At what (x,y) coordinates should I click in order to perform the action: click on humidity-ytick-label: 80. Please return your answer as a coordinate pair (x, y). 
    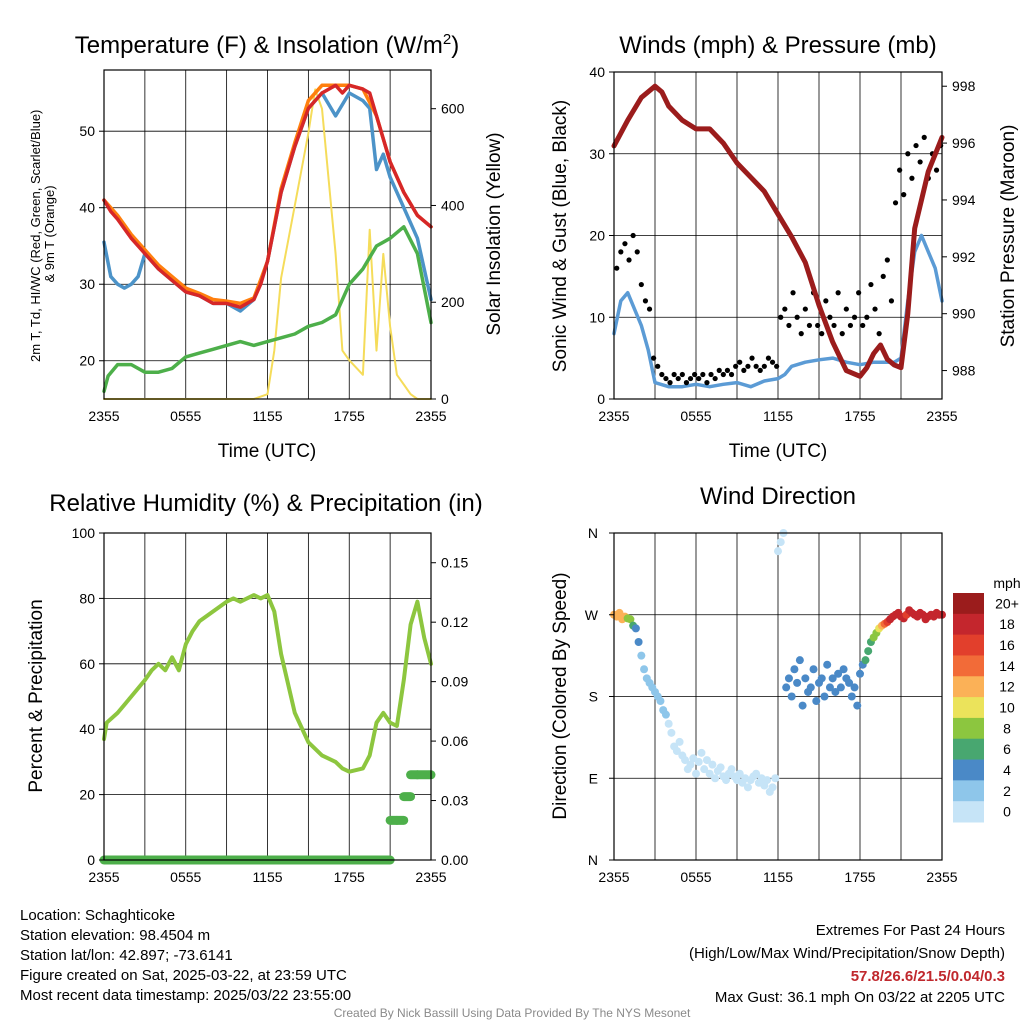
    Looking at the image, I should click on (87, 598).